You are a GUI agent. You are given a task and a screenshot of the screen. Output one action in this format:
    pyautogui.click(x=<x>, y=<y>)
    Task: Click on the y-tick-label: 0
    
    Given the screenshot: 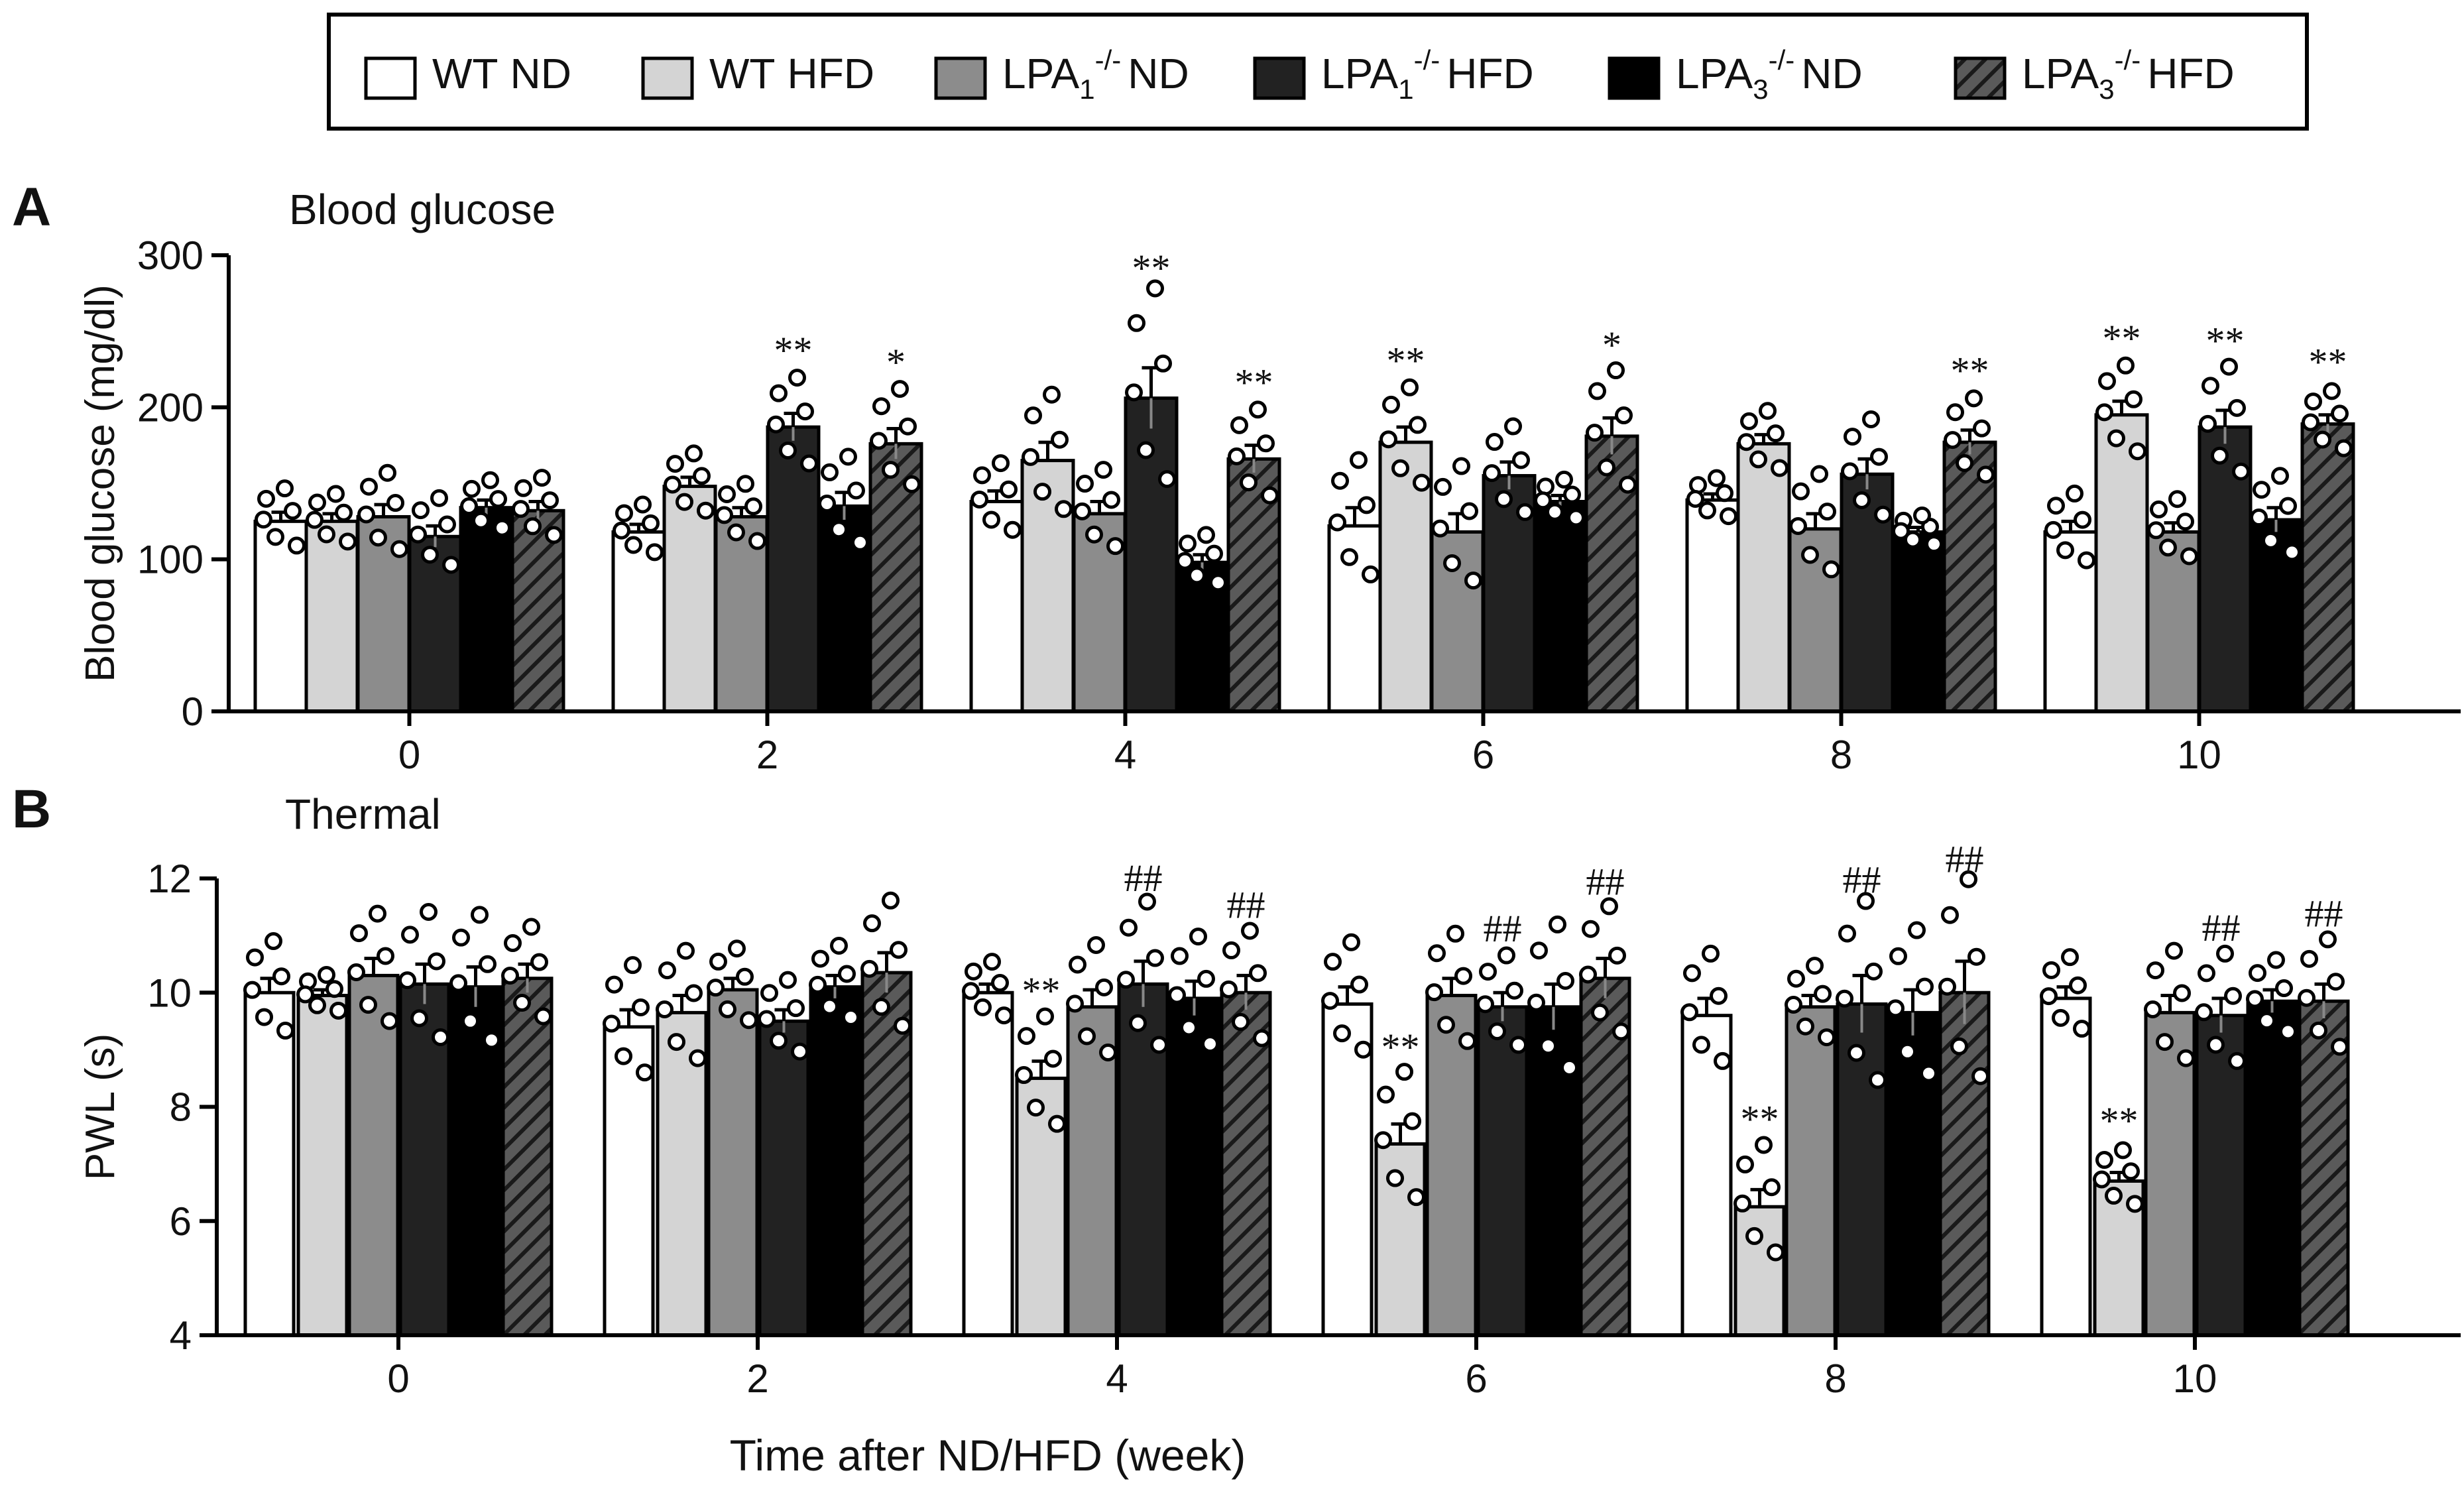 What is the action you would take?
    pyautogui.click(x=193, y=712)
    